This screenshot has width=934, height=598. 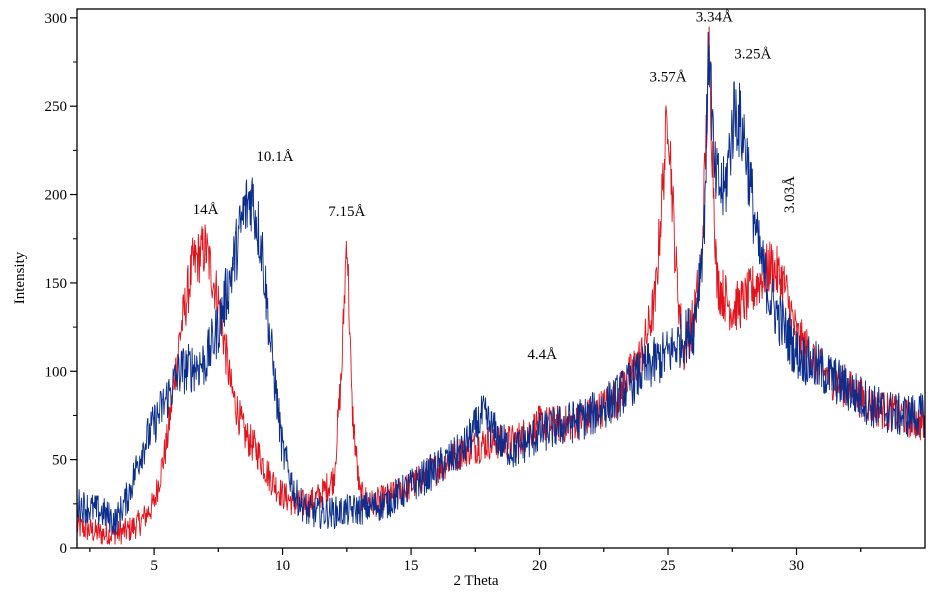 What do you see at coordinates (56, 19) in the screenshot?
I see `y-tick-label: 300` at bounding box center [56, 19].